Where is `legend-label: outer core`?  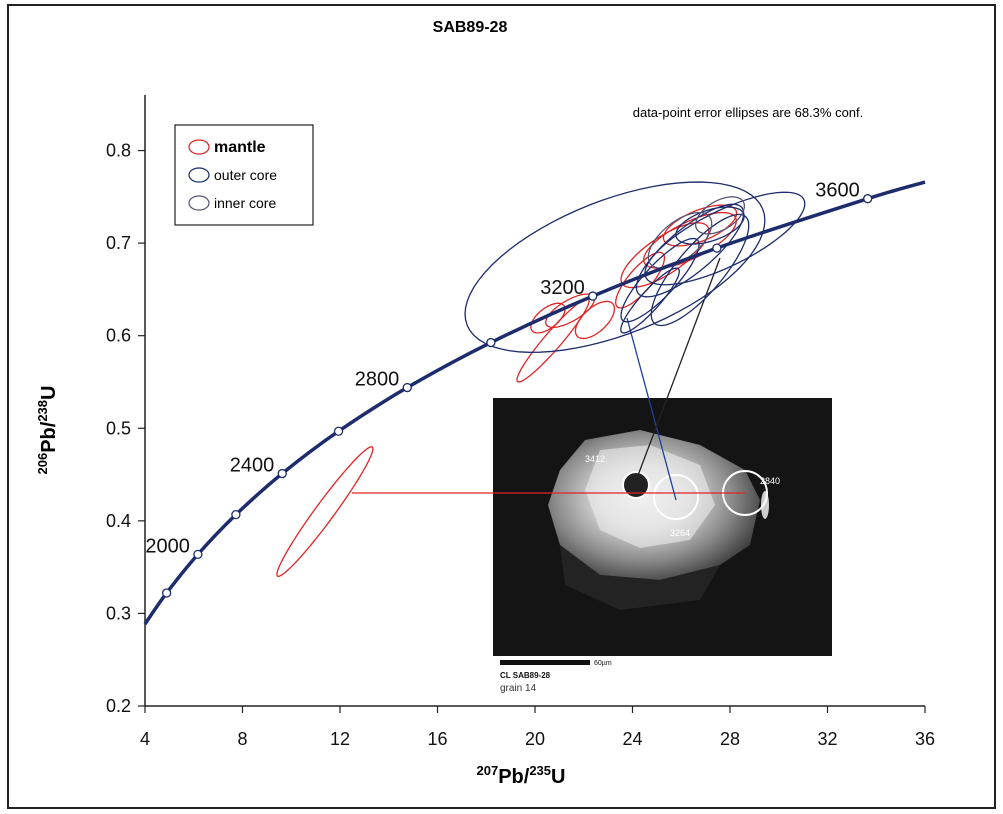 legend-label: outer core is located at coordinates (245, 175).